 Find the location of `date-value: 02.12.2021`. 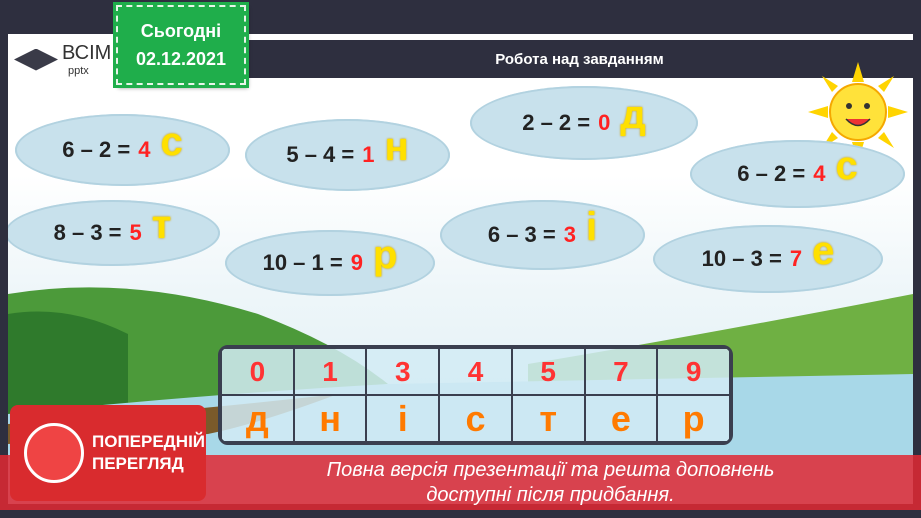

date-value: 02.12.2021 is located at coordinates (181, 59).